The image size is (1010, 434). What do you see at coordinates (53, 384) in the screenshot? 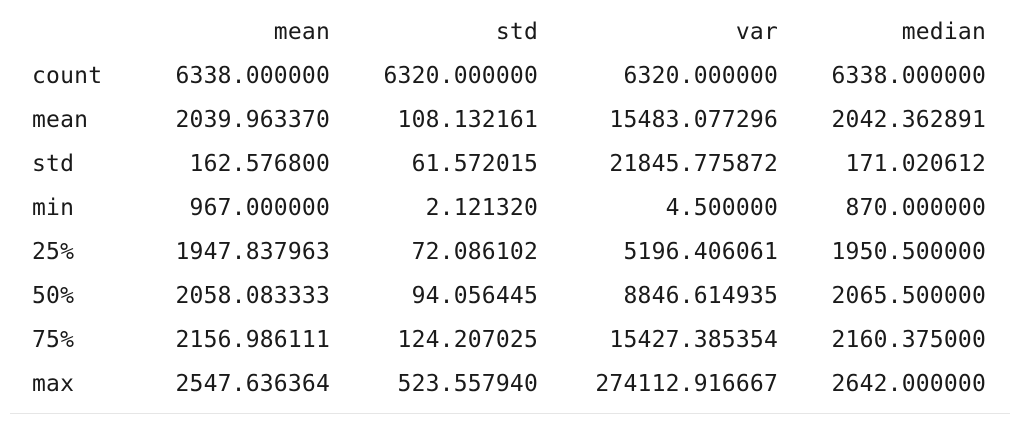
I see `row-index-label: max` at bounding box center [53, 384].